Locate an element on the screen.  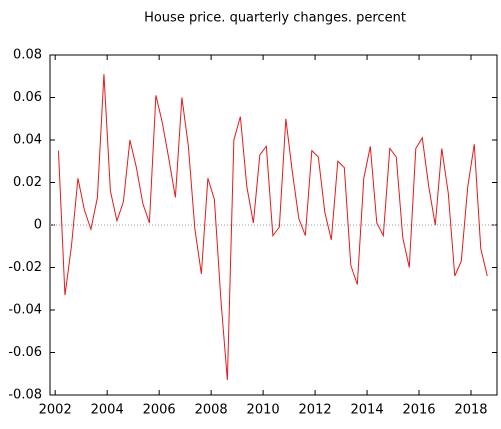
y-tick-label: 0.02 is located at coordinates (27, 182).